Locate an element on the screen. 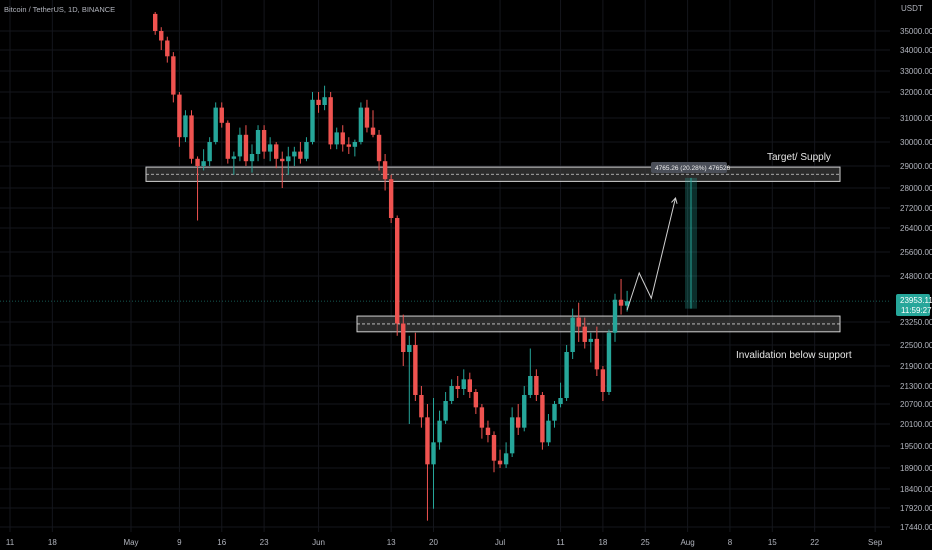 The image size is (932, 550). price-tick-label: 30000.00 is located at coordinates (916, 142).